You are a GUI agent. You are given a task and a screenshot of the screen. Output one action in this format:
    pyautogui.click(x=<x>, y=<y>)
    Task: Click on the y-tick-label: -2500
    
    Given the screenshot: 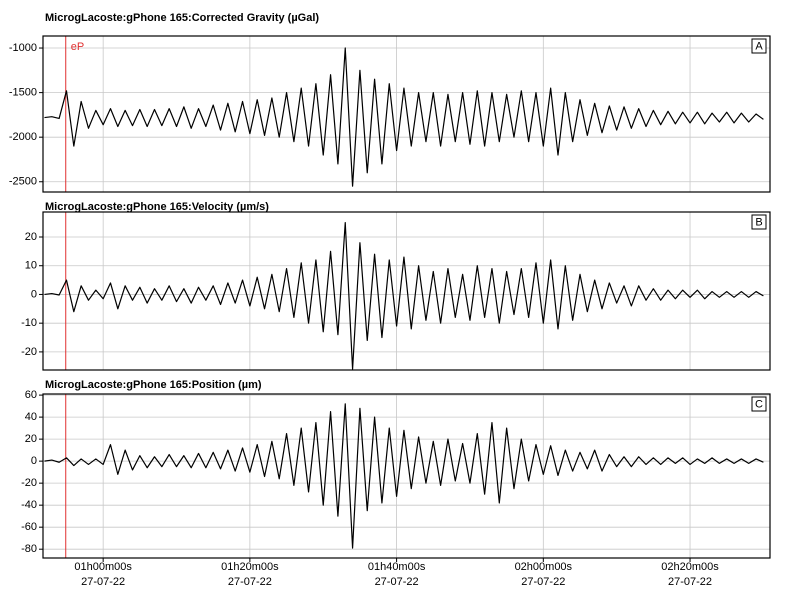 What is the action you would take?
    pyautogui.click(x=23, y=182)
    